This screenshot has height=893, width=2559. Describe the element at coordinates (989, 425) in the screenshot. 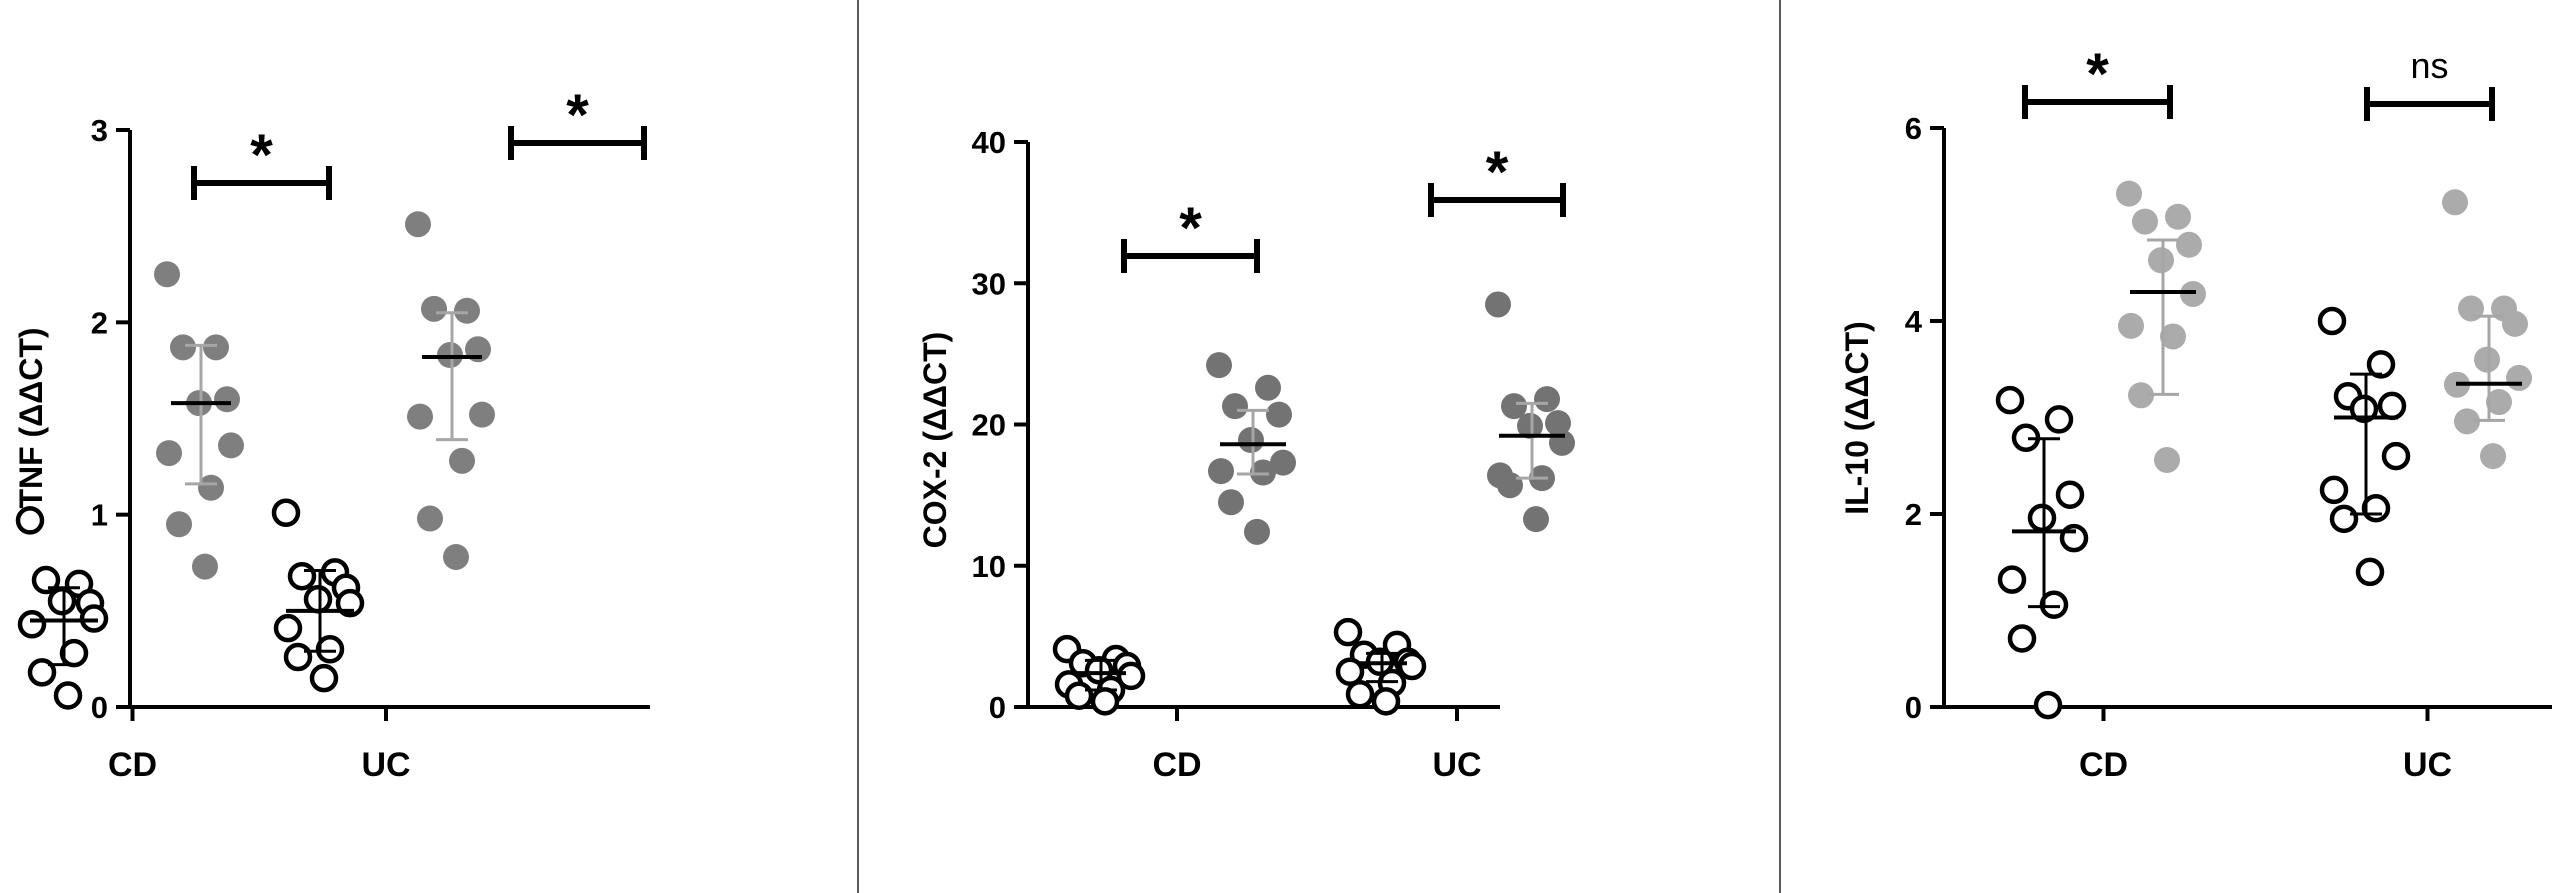

I see `y-tick-label: 20` at that location.